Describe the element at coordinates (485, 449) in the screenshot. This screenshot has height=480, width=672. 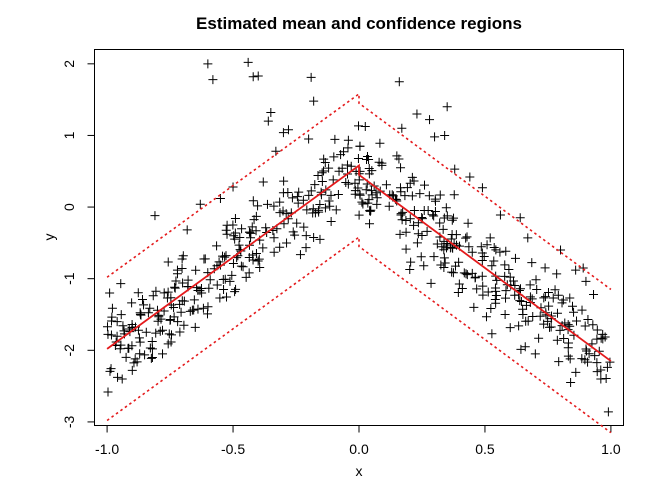
I see `x-tick-label: 0.5` at that location.